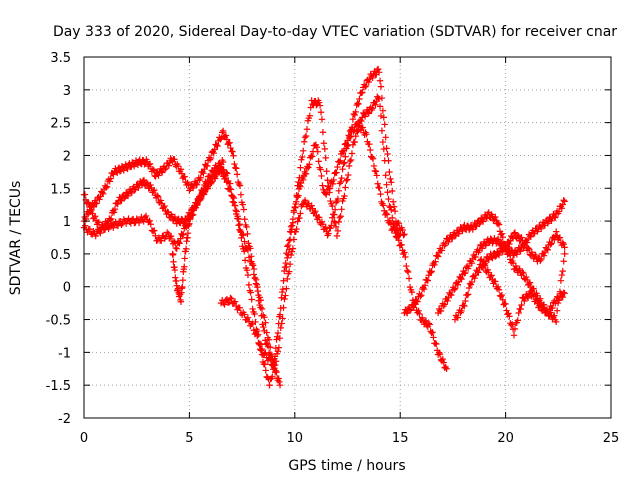  Describe the element at coordinates (176, 276) in the screenshot. I see `series-track-b` at that location.